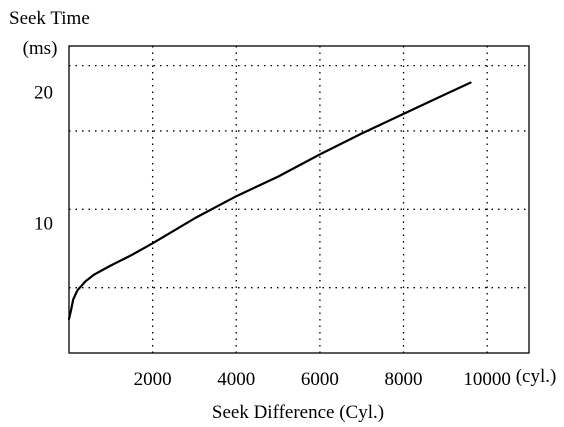 This screenshot has height=427, width=564. What do you see at coordinates (49, 18) in the screenshot?
I see `y-axis-label: Seek Time` at bounding box center [49, 18].